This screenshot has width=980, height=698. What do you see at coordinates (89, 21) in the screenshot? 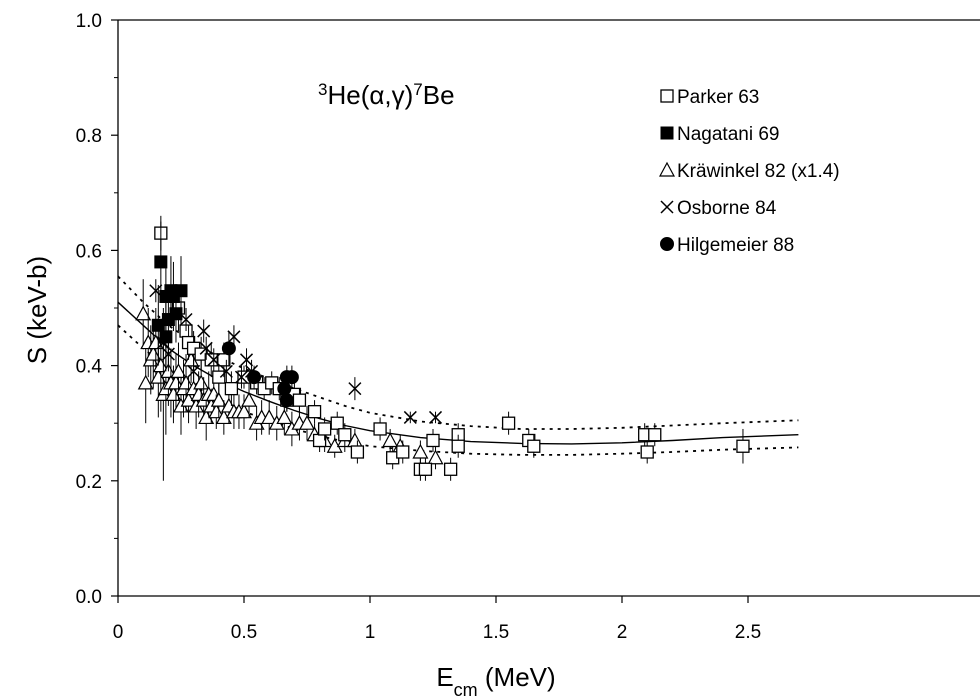
I see `y-tick-label: 1.0` at bounding box center [89, 21].